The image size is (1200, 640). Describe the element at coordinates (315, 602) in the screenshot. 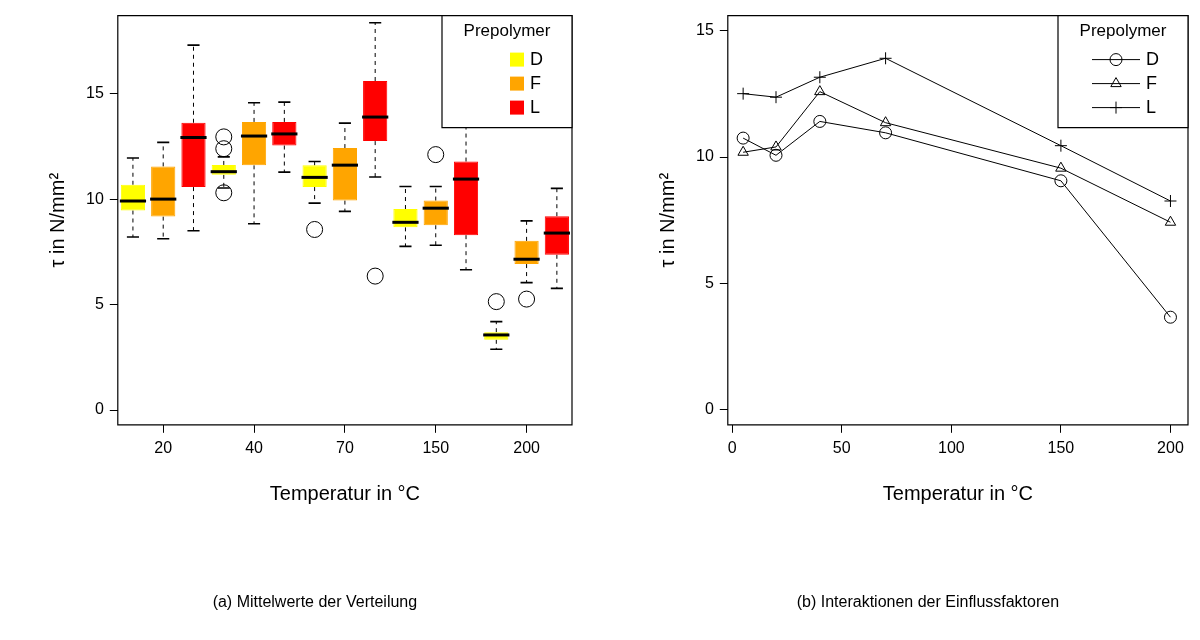

I see `text: (a) Mittelwerte der Verteilung` at that location.